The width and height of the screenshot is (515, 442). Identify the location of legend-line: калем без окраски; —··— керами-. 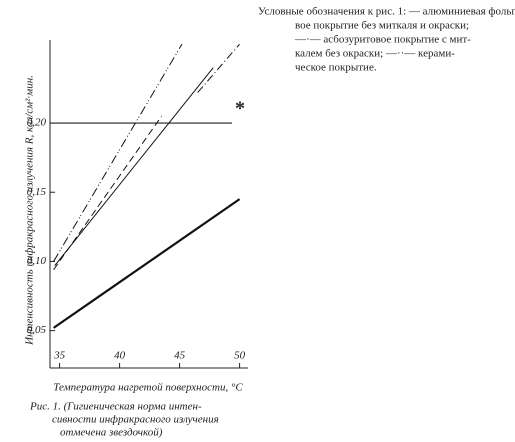
(375, 54).